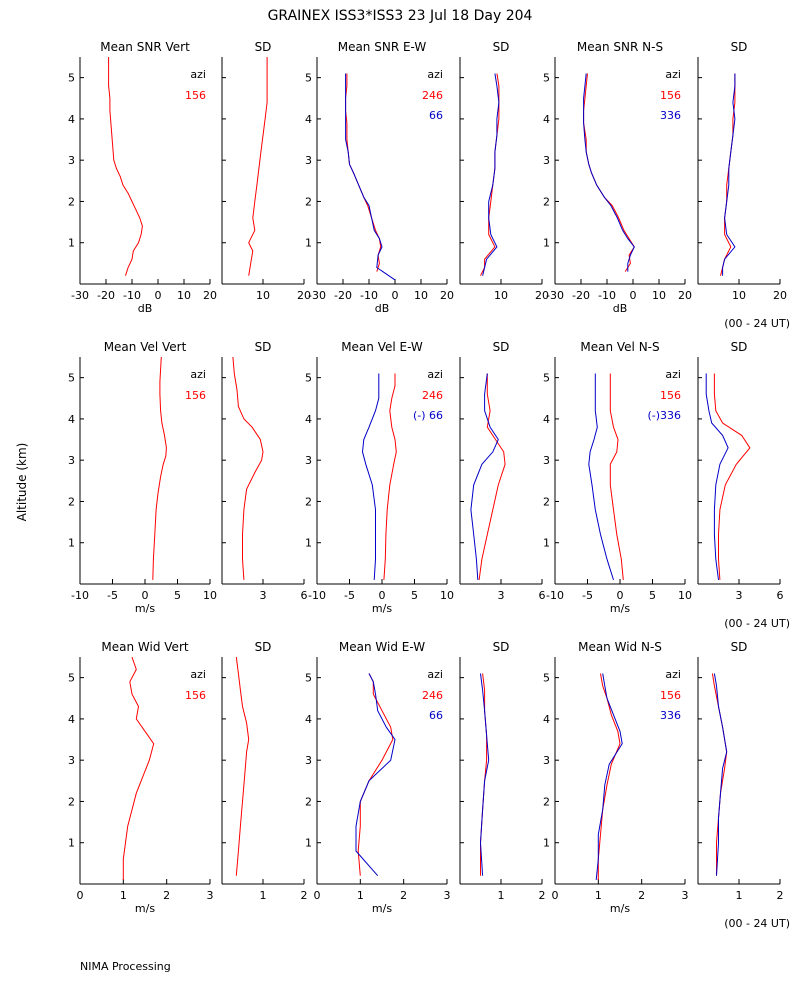 This screenshot has width=800, height=1000. Describe the element at coordinates (502, 771) in the screenshot. I see `panel-16: SD 1 2` at that location.